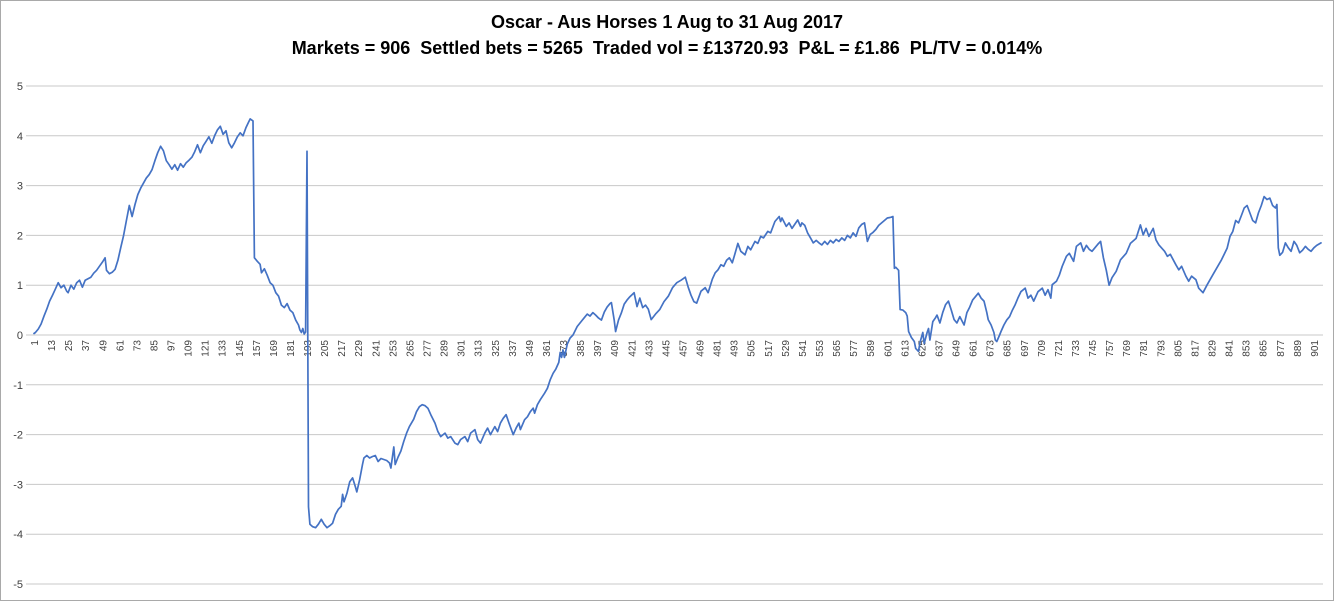 Image resolution: width=1334 pixels, height=601 pixels. I want to click on y-tick-label: -1, so click(18, 386).